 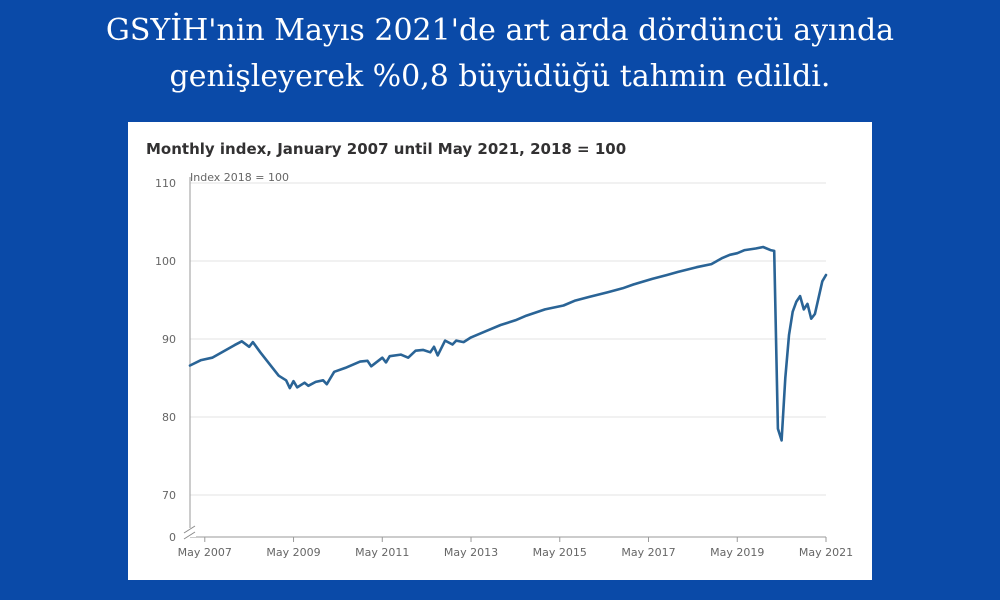 I want to click on x-tick-label: May 2013, so click(x=471, y=552).